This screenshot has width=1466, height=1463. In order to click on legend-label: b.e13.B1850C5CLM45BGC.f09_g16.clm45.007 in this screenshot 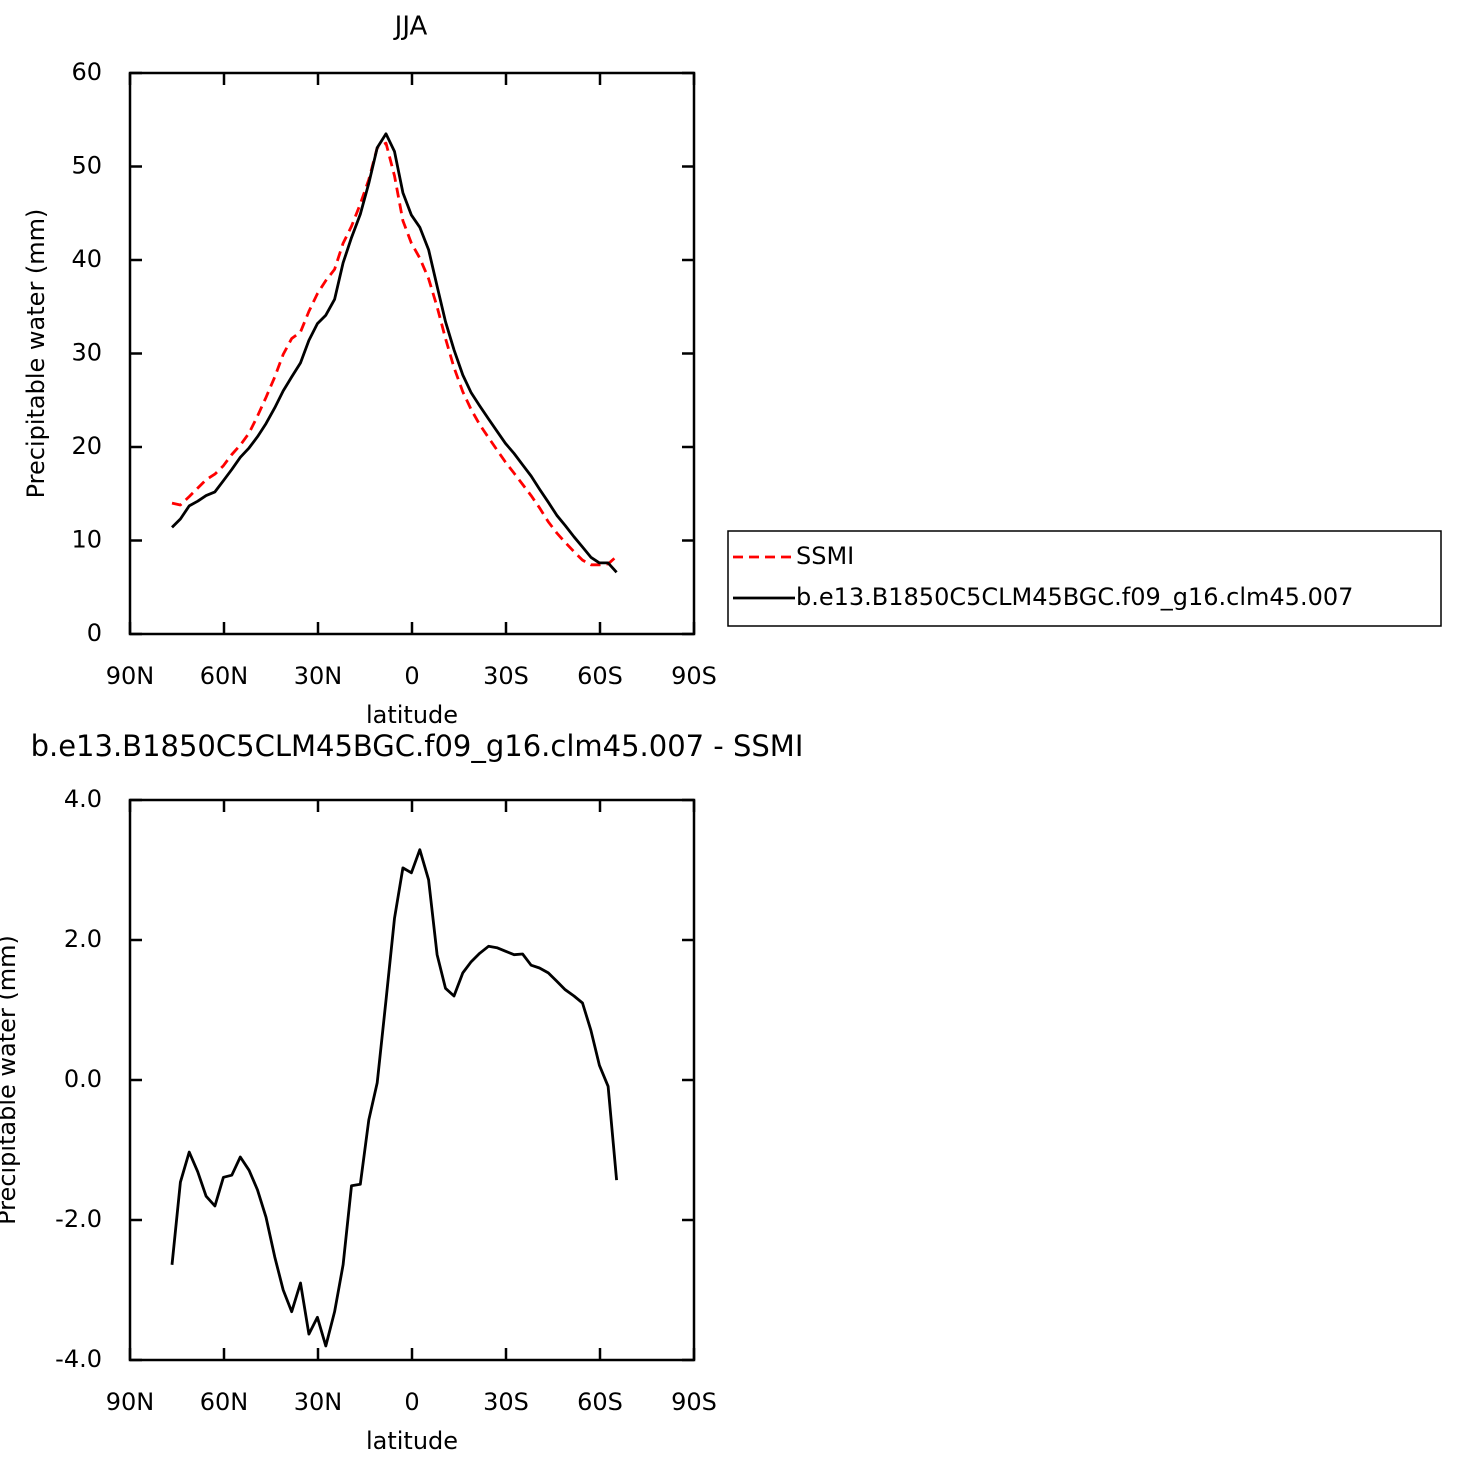, I will do `click(1074, 597)`.